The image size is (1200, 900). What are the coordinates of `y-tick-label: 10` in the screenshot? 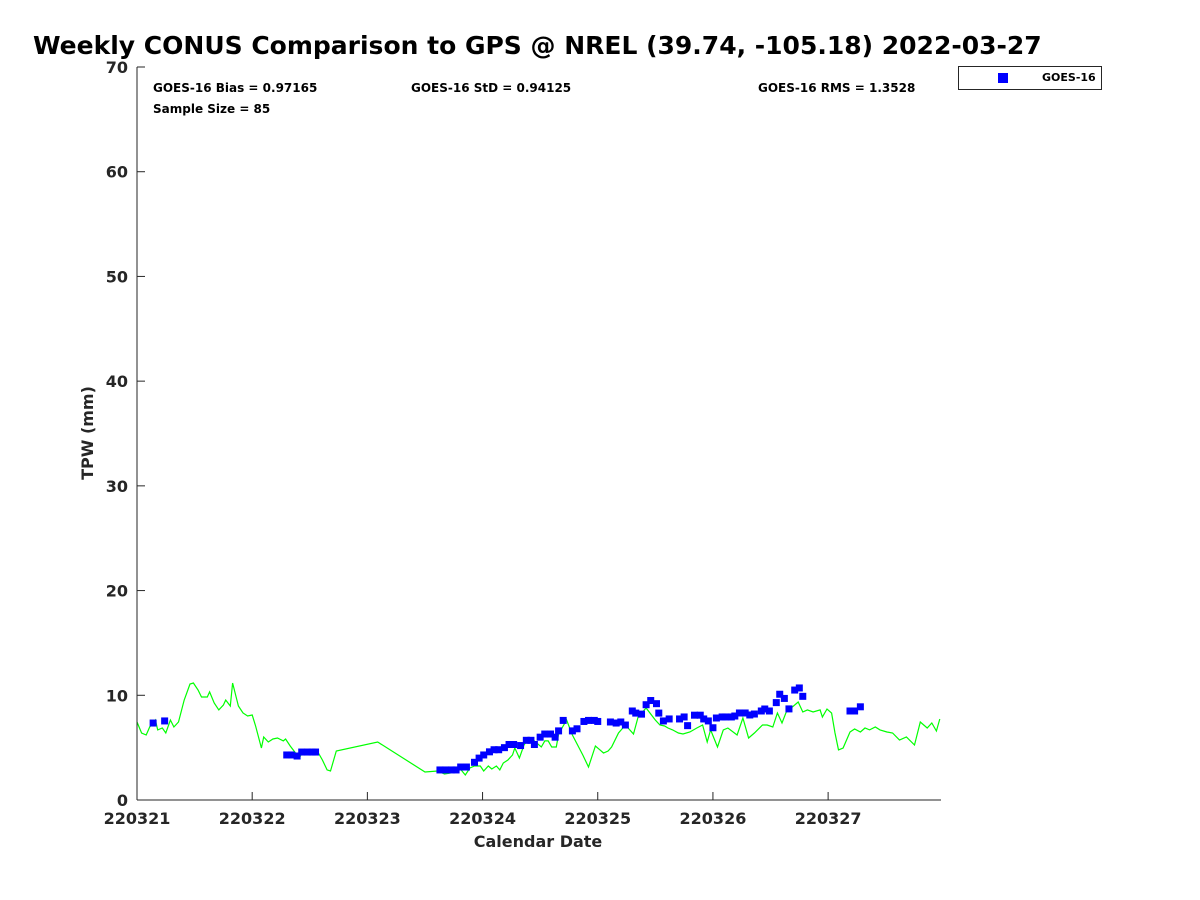 It's located at (117, 695).